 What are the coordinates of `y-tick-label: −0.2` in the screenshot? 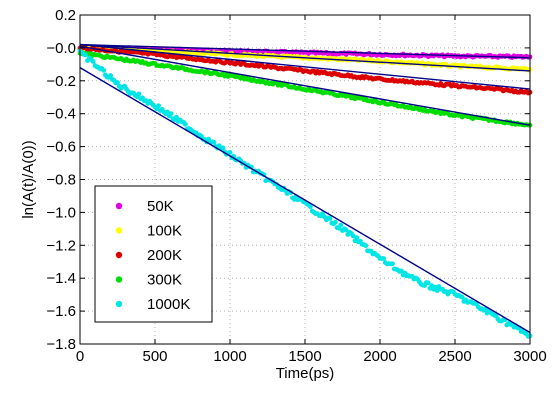 It's located at (61, 81).